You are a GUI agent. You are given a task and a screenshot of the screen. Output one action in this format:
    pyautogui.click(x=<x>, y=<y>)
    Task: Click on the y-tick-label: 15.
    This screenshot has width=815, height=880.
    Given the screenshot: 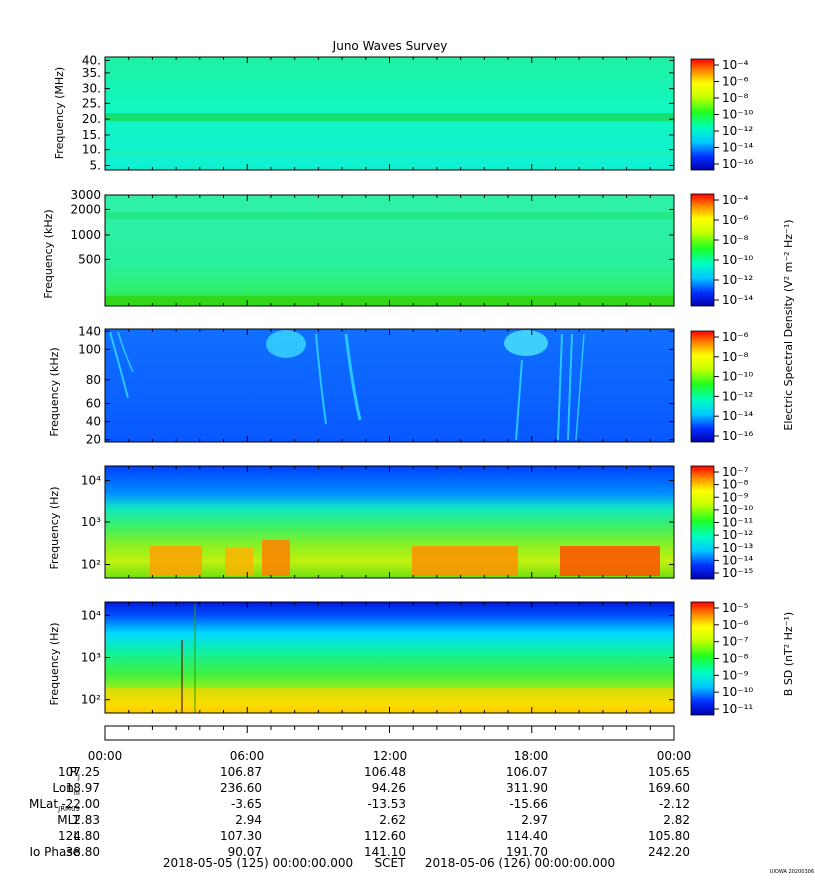 What is the action you would take?
    pyautogui.click(x=91, y=135)
    